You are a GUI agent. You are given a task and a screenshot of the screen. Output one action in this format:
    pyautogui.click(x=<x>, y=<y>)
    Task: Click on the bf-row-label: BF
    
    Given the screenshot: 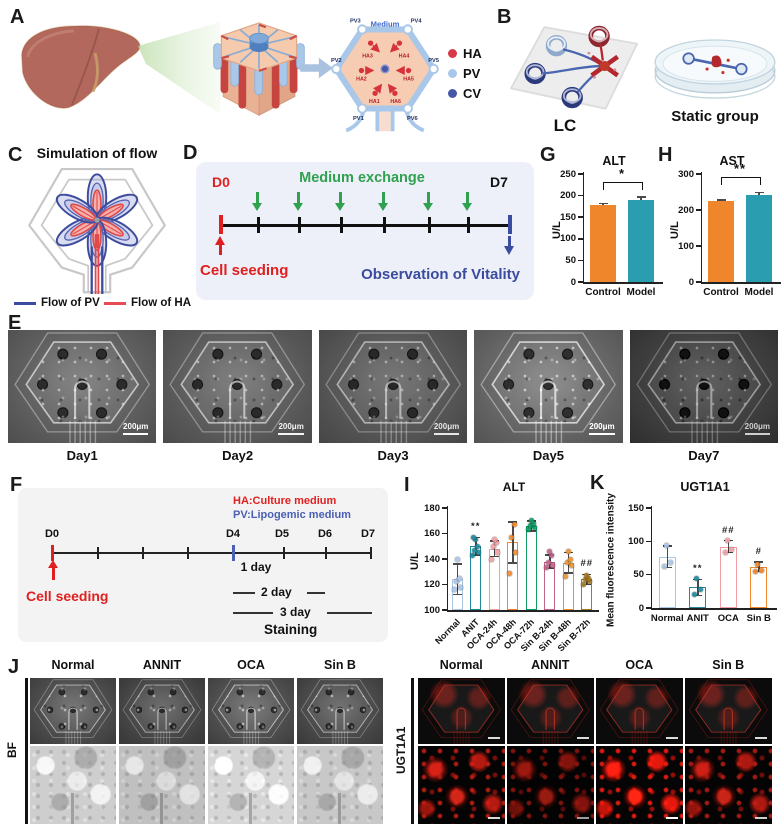 What is the action you would take?
    pyautogui.click(x=12, y=750)
    